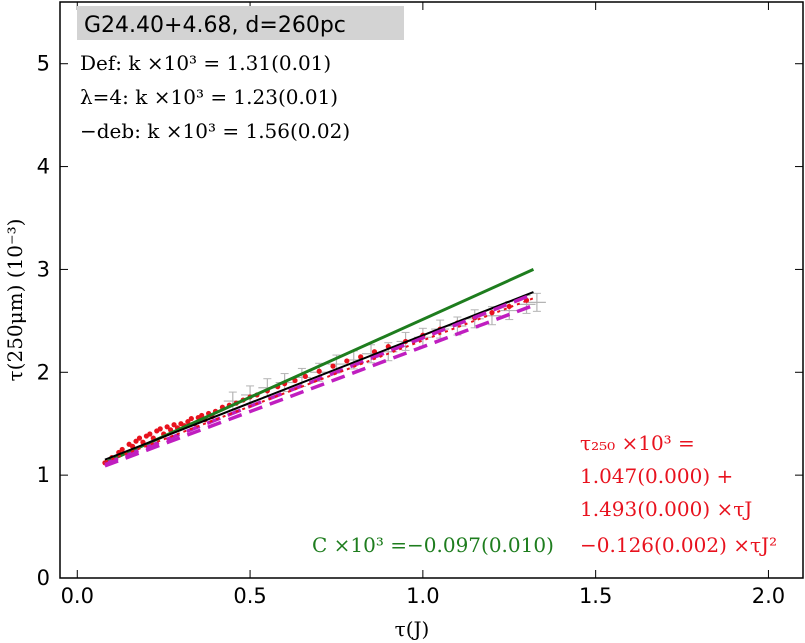 Image resolution: width=805 pixels, height=643 pixels. I want to click on y-tick-label: 2, so click(43, 372).